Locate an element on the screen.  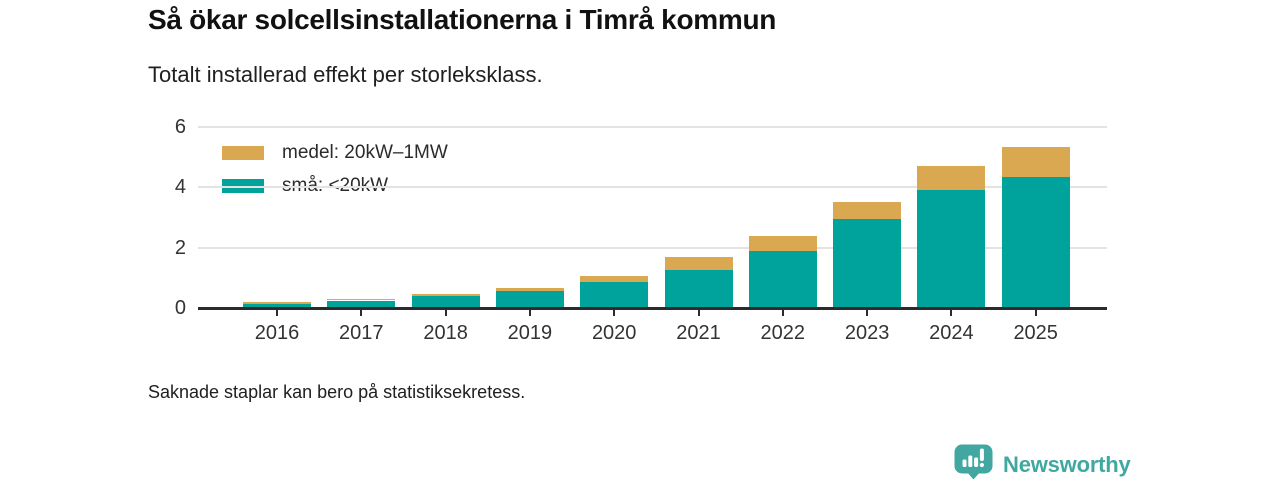
legend-item-sma: små: <20kW is located at coordinates (335, 186).